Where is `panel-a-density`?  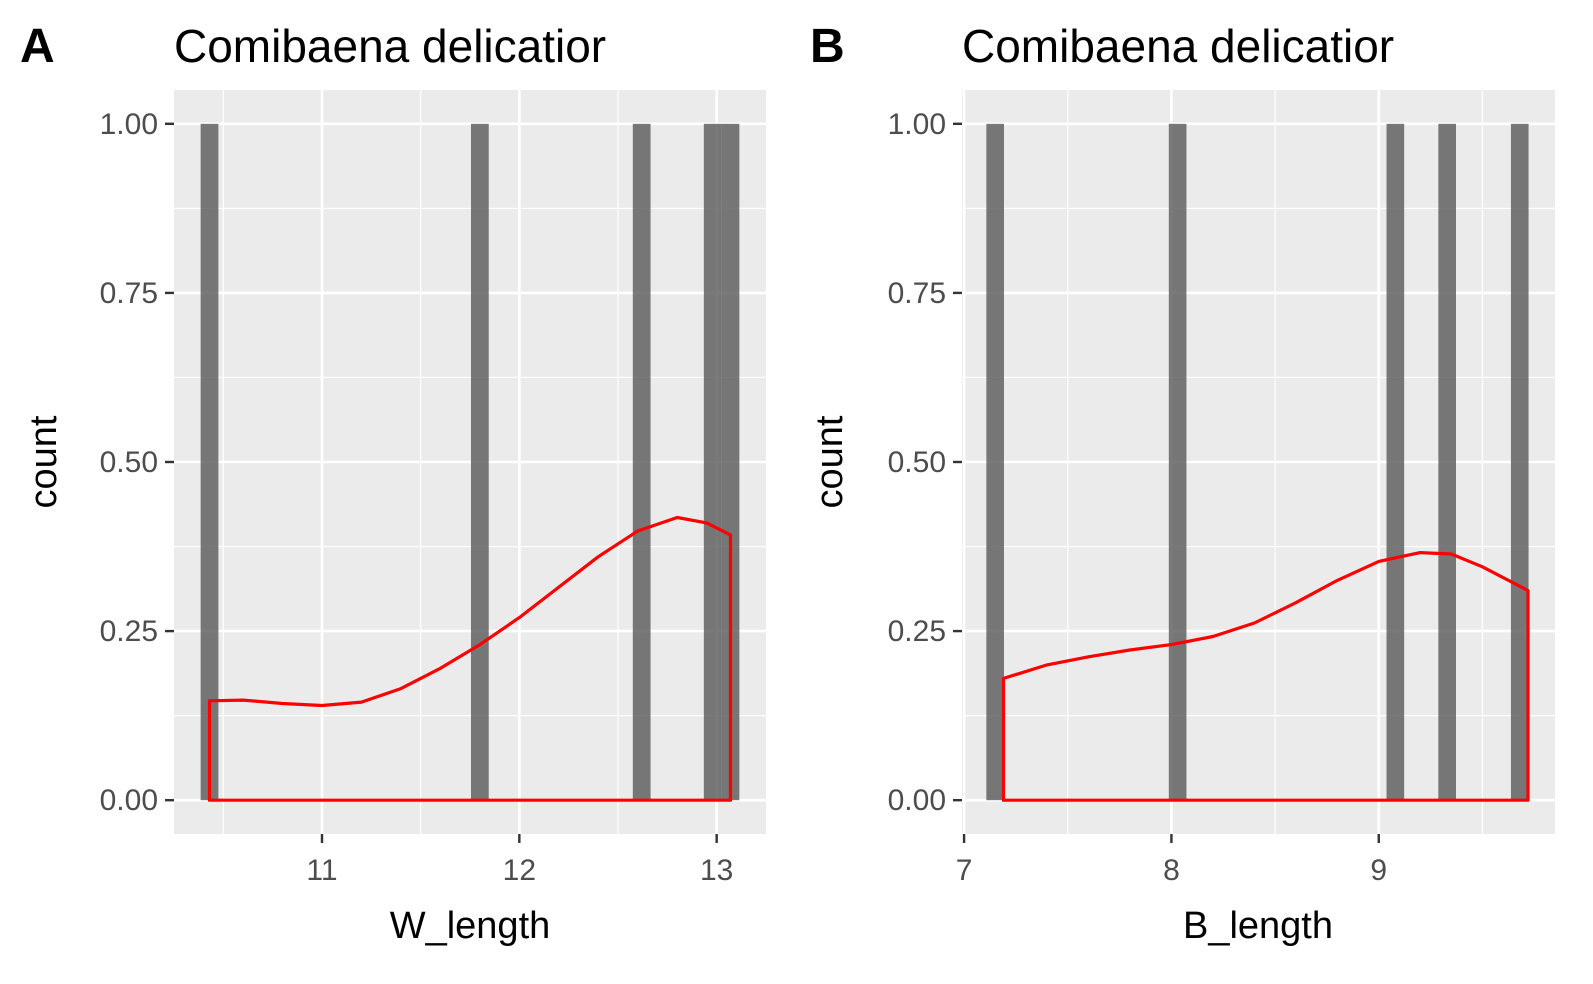 panel-a-density is located at coordinates (470, 658).